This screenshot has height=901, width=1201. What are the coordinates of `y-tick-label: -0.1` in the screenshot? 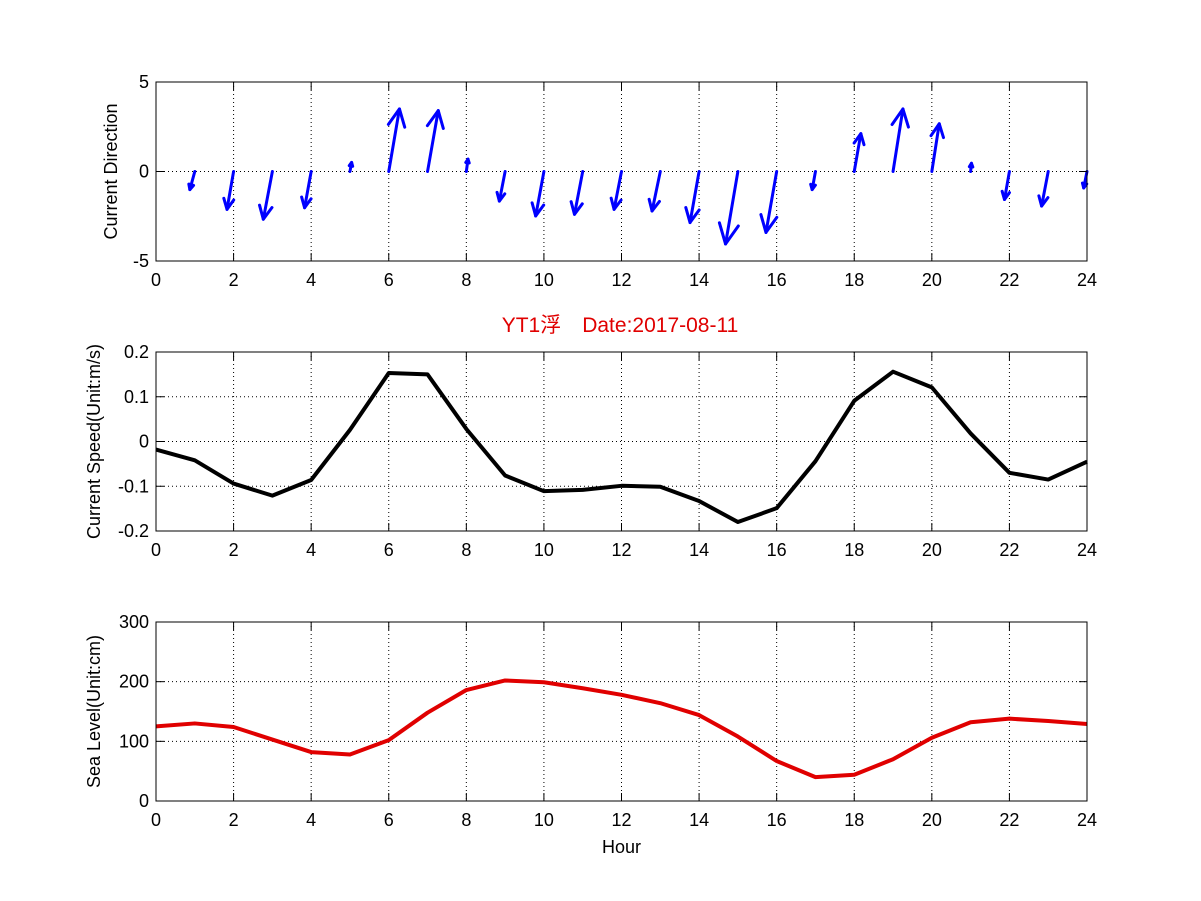 It's located at (133, 486).